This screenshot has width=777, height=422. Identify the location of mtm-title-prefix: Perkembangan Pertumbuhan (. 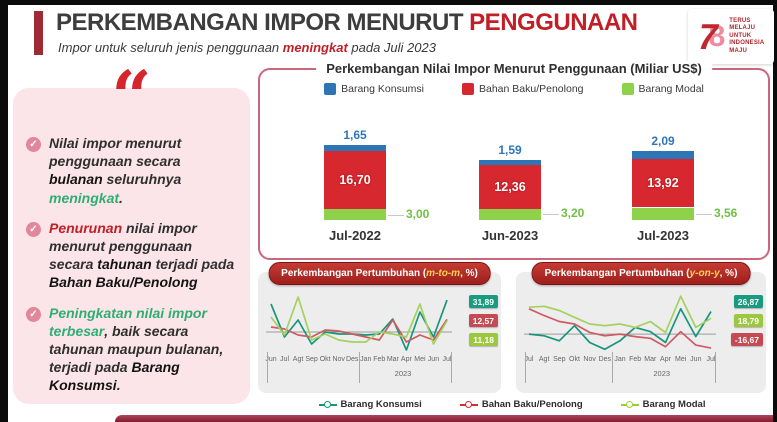
(354, 273).